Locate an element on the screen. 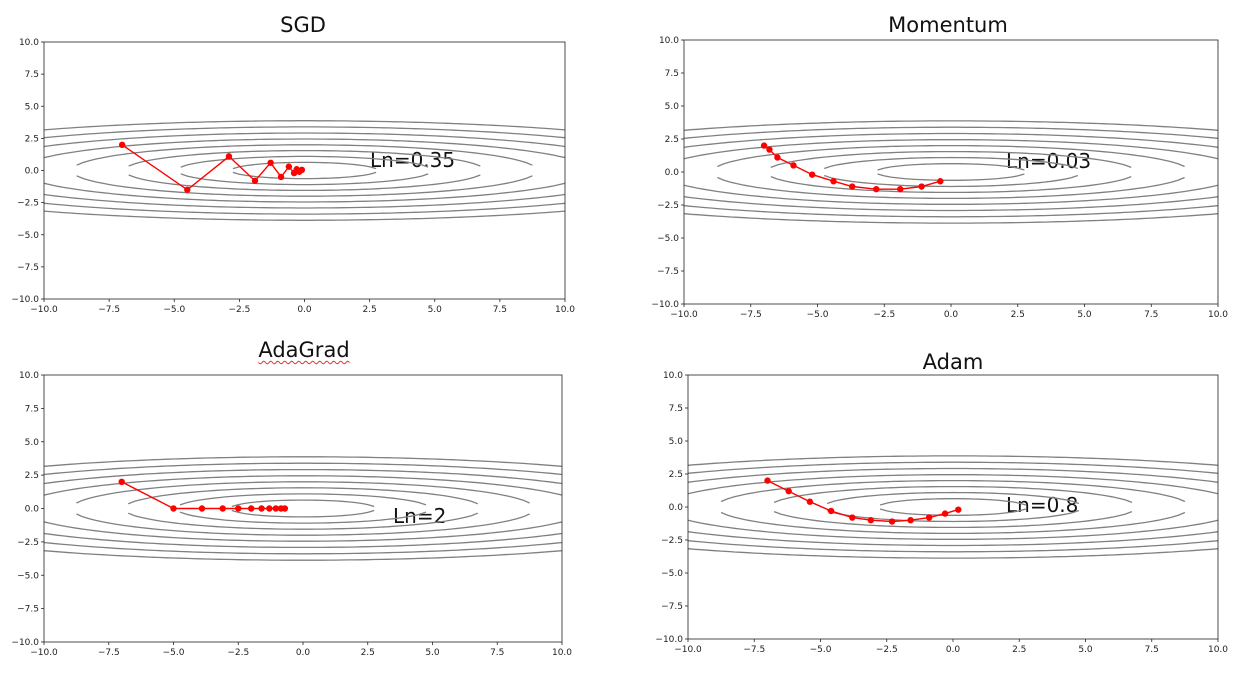 The width and height of the screenshot is (1260, 683). y-tick-label: 0.0 is located at coordinates (676, 508).